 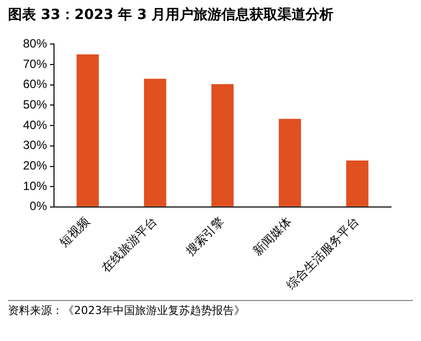 I want to click on y-tick-label: 60%, so click(x=35, y=84).